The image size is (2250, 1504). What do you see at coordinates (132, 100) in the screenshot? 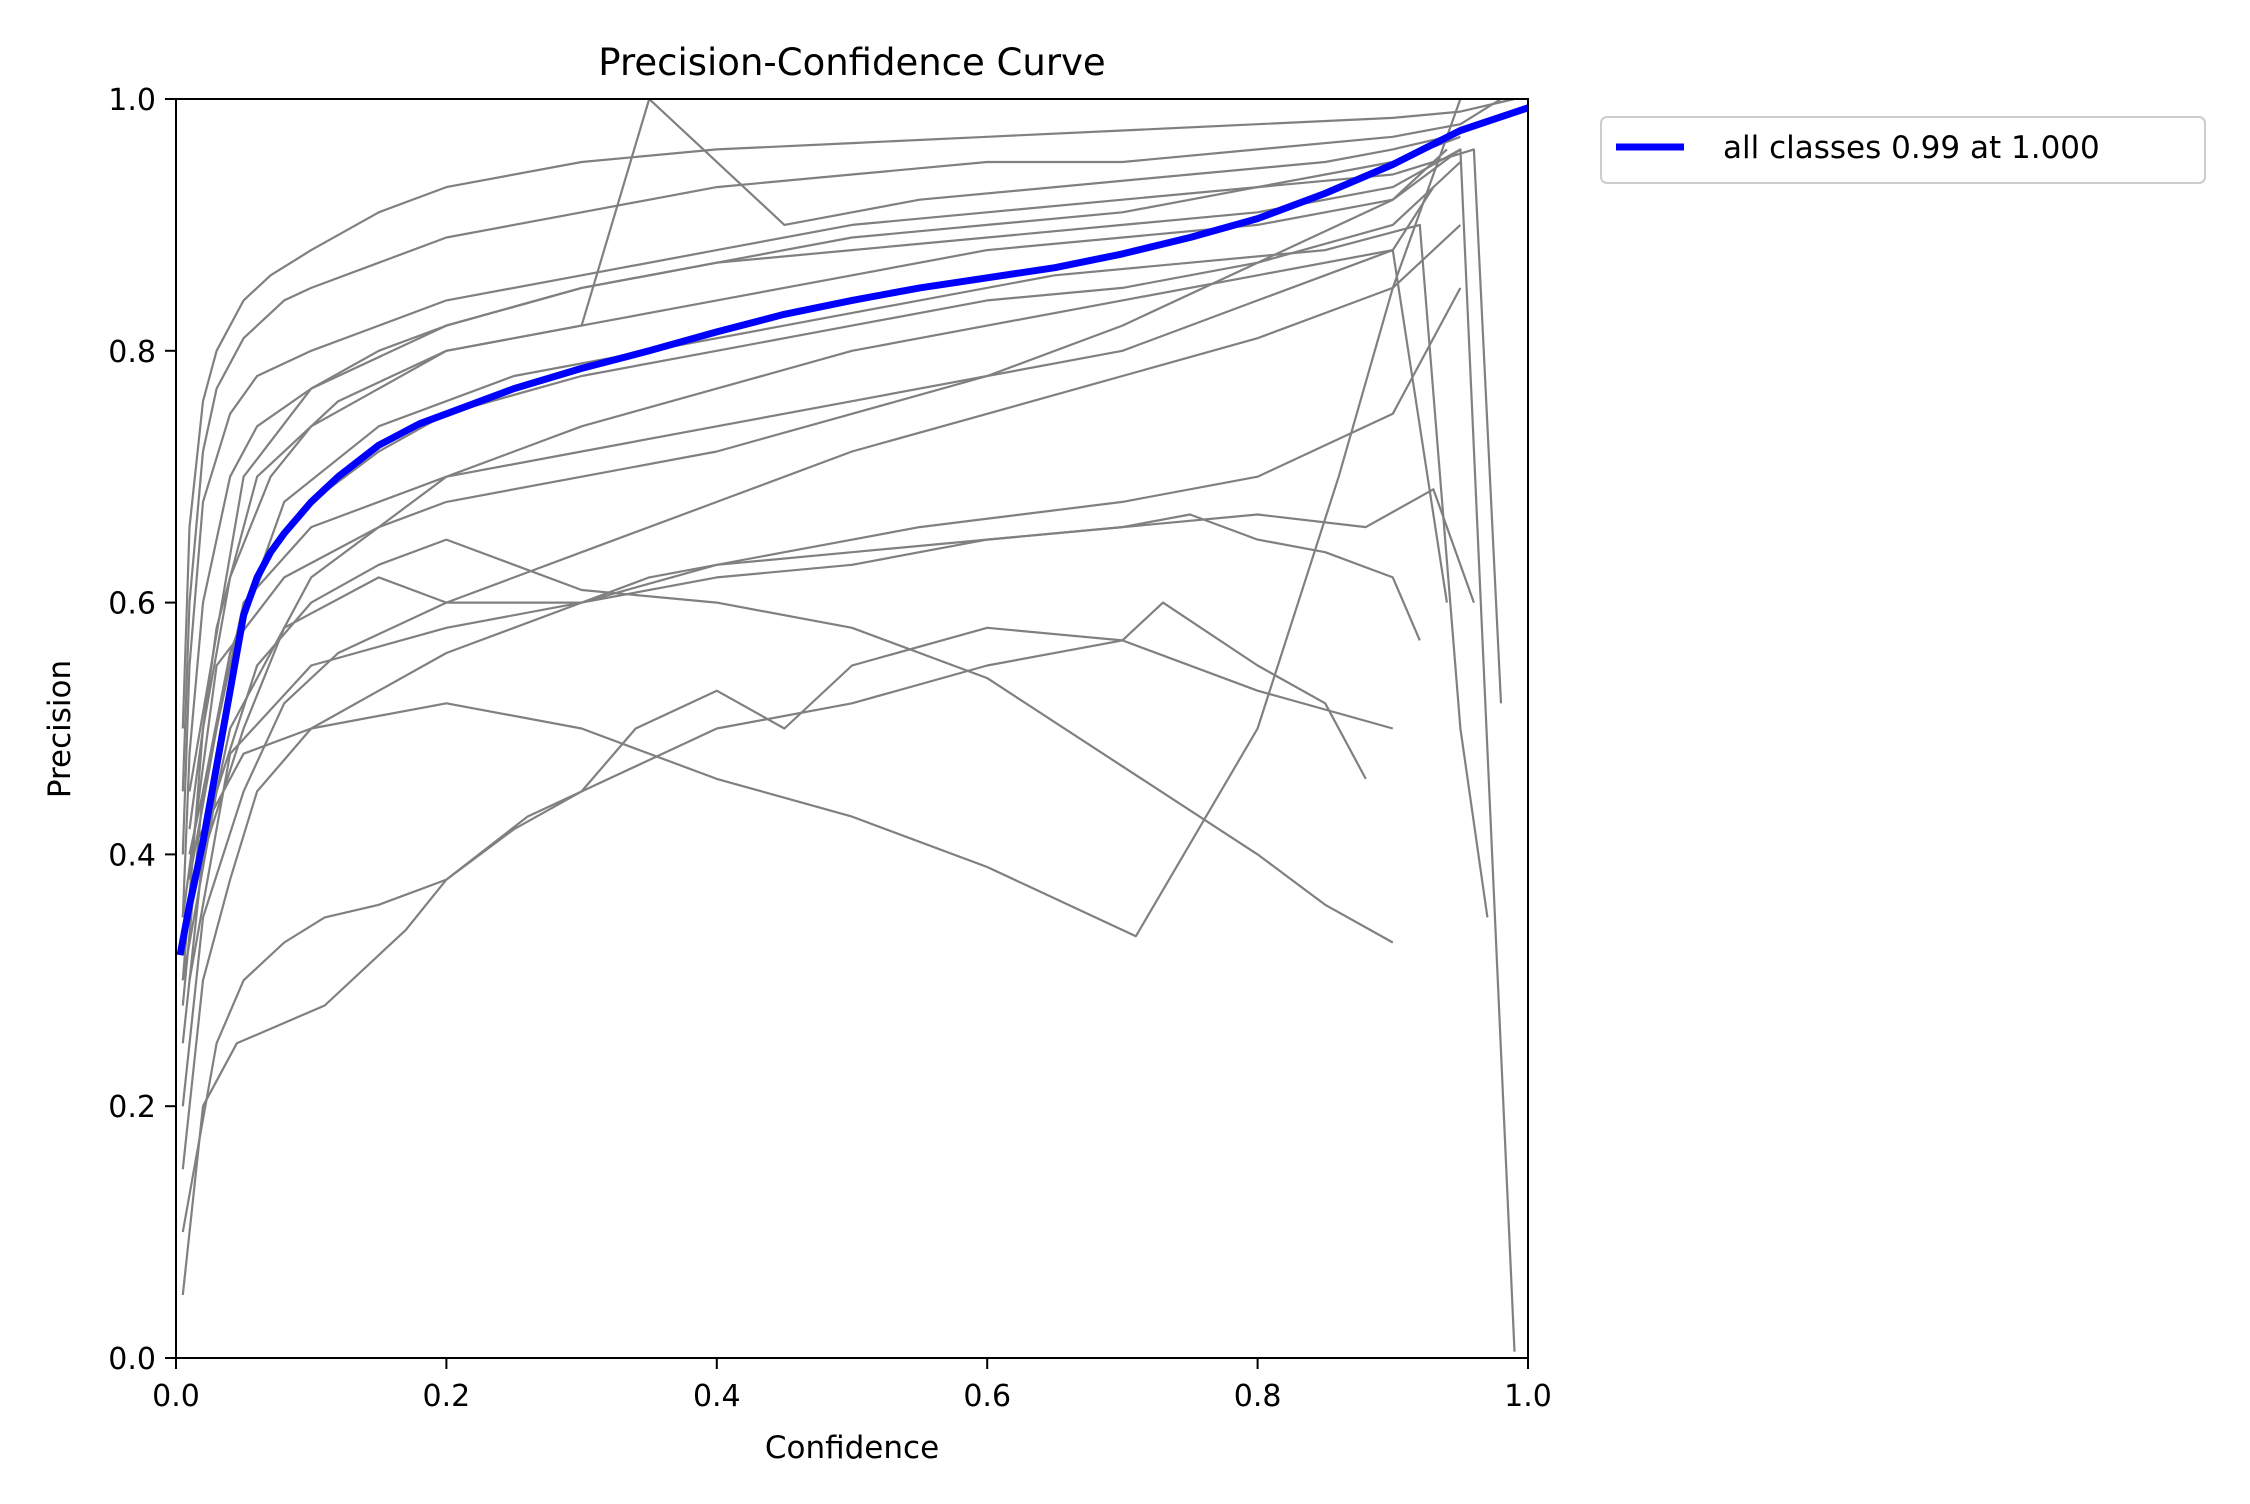
I see `y-tick-label: 1.0` at bounding box center [132, 100].